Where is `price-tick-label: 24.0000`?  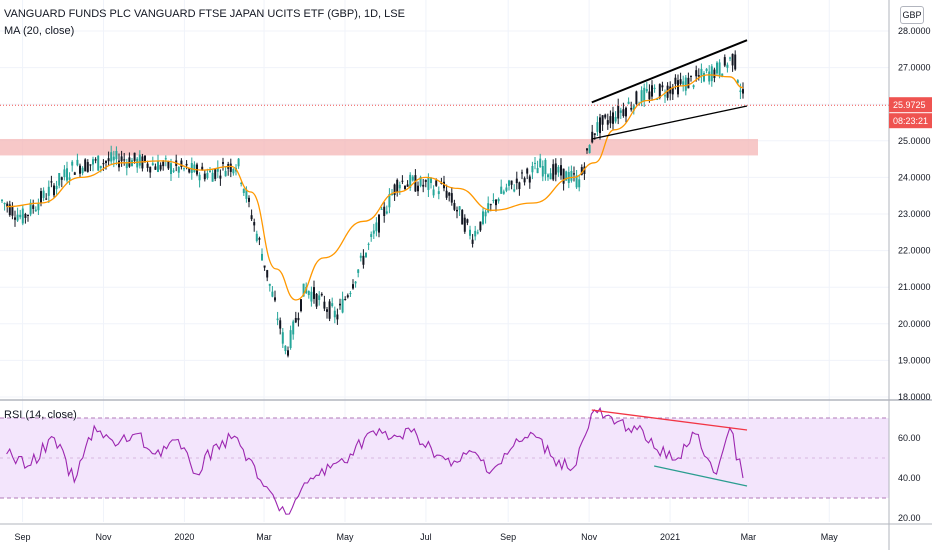 price-tick-label: 24.0000 is located at coordinates (914, 177).